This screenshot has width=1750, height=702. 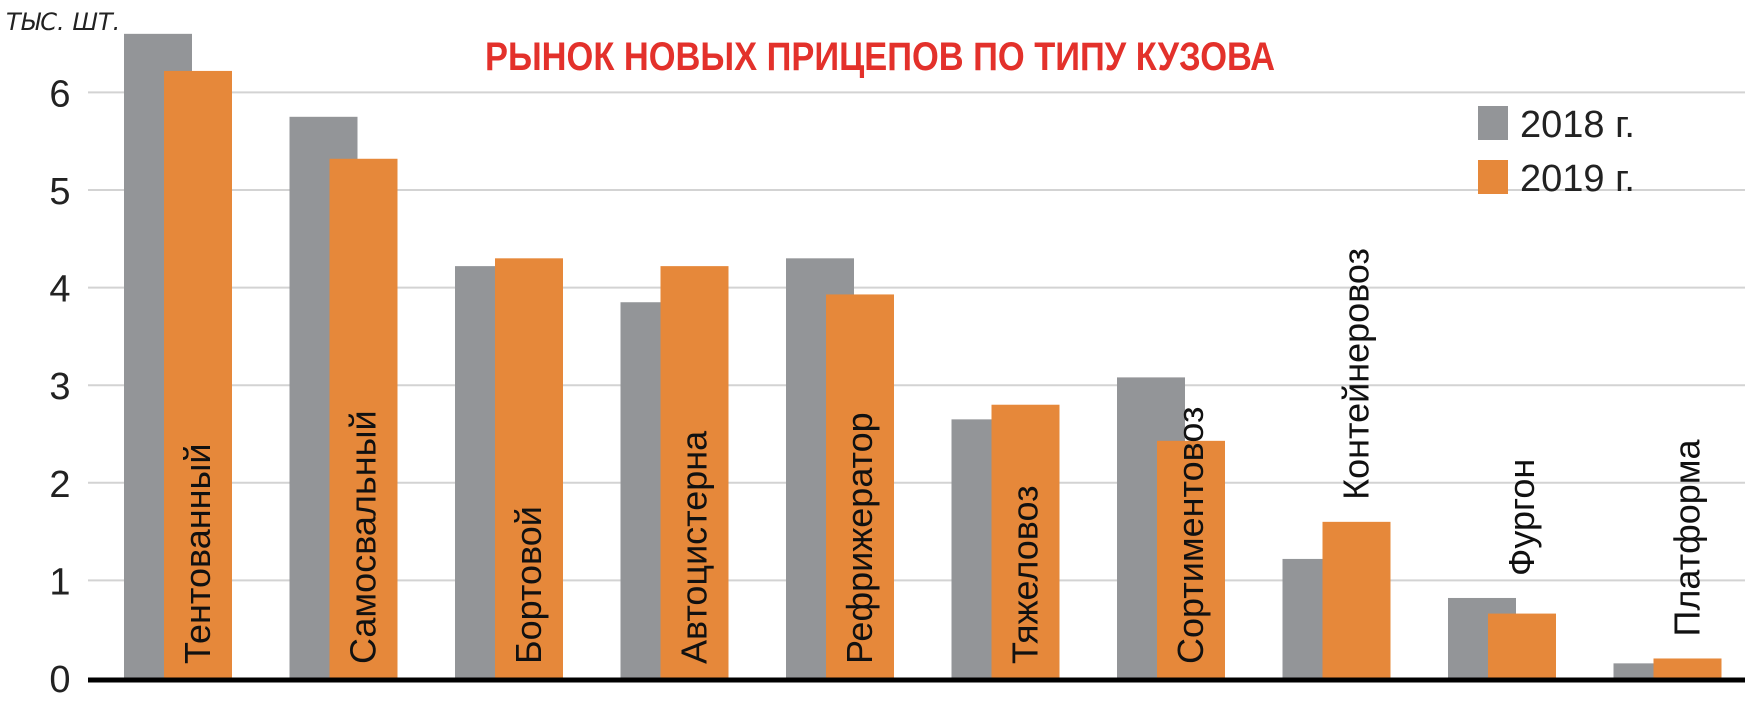 I want to click on category-label: Рефрижератор, so click(x=859, y=538).